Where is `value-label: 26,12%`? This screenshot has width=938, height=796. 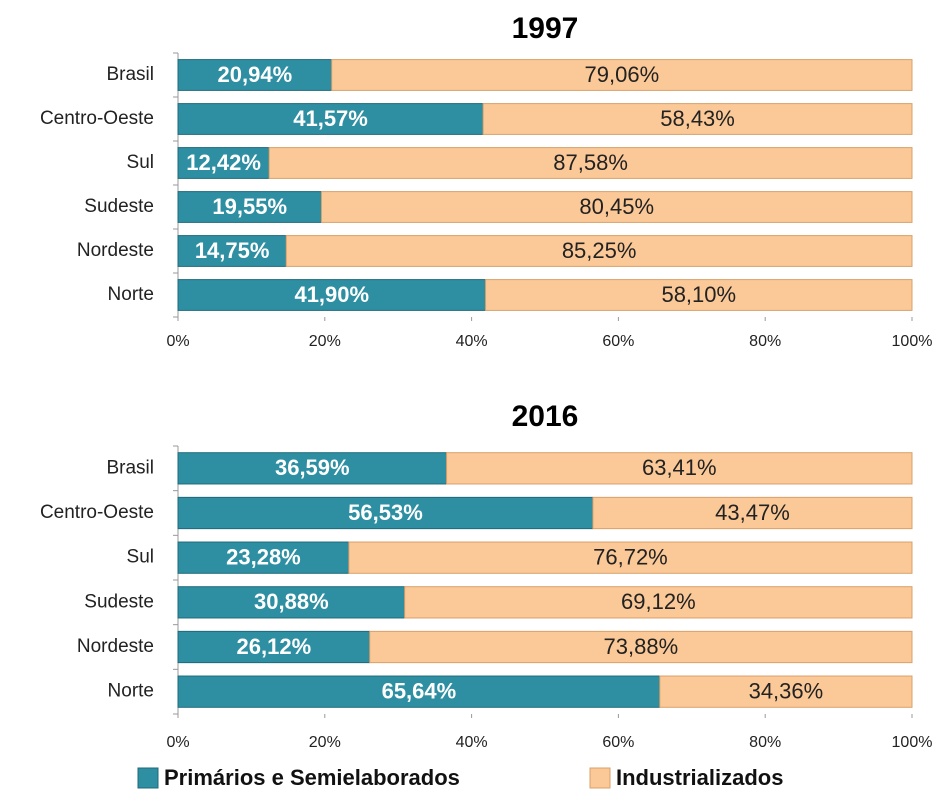
value-label: 26,12% is located at coordinates (274, 646).